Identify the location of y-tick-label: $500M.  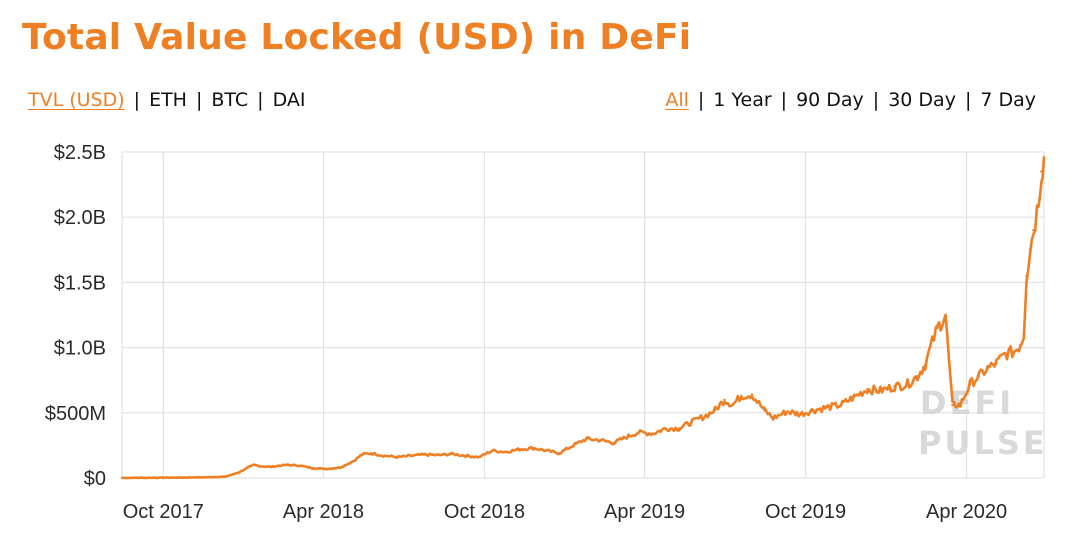
(75, 414).